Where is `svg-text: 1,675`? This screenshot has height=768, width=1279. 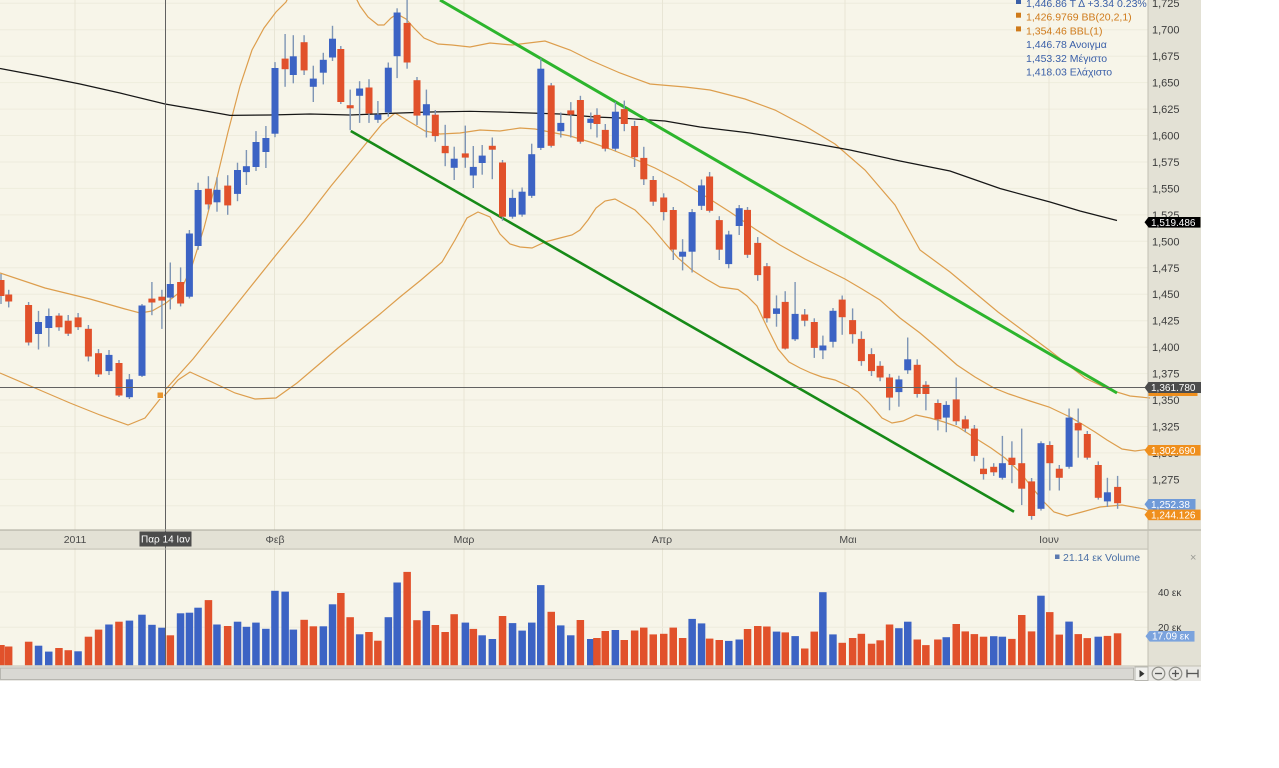
svg-text: 1,675 is located at coordinates (1166, 57).